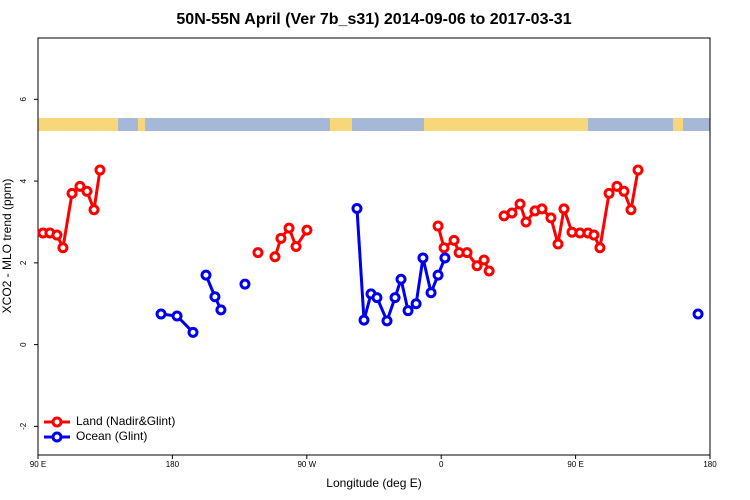  I want to click on legend-label: Ocean (Glint), so click(111, 436).